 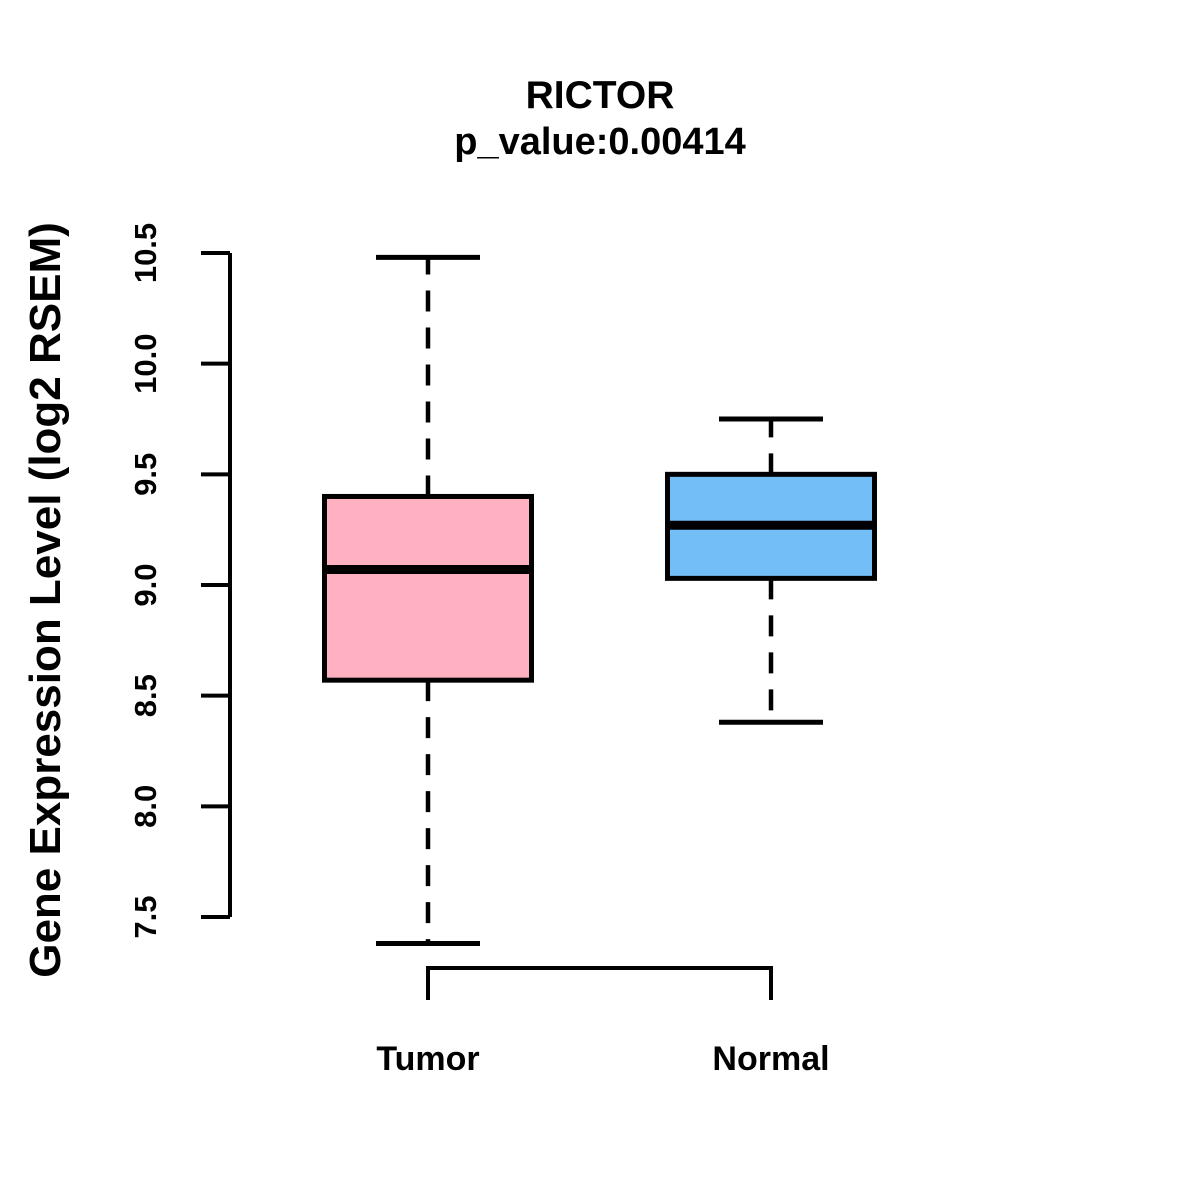 What do you see at coordinates (428, 588) in the screenshot?
I see `iqr-box` at bounding box center [428, 588].